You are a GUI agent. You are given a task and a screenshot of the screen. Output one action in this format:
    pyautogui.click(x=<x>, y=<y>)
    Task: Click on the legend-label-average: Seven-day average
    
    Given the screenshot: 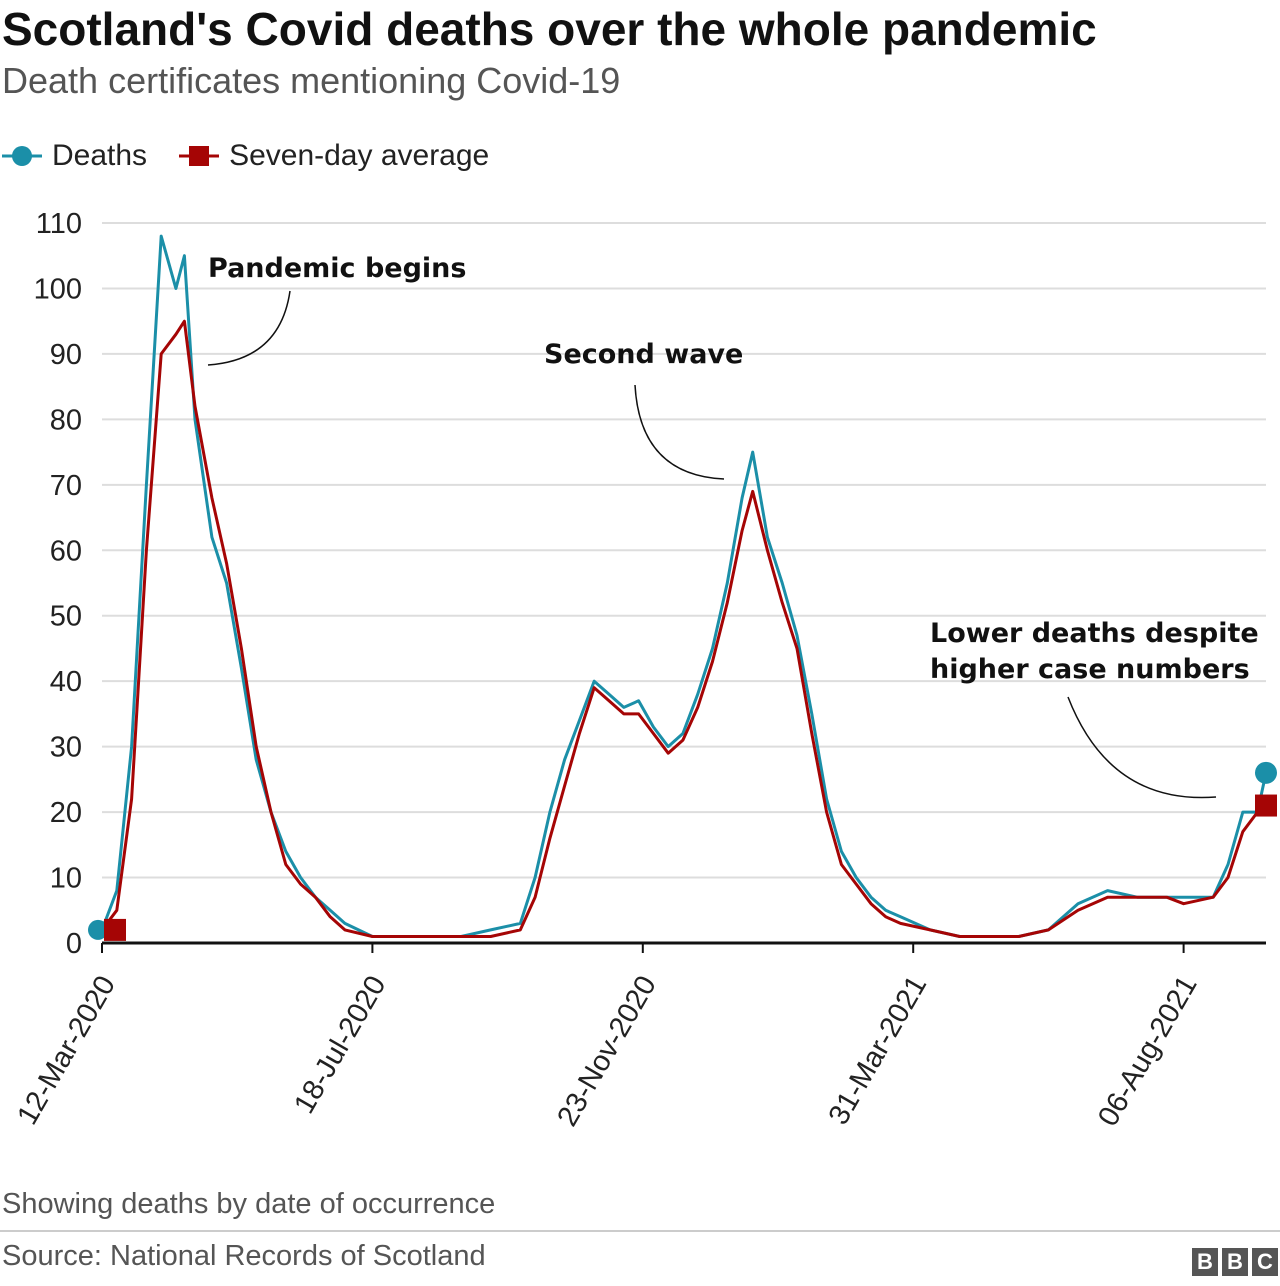 What is the action you would take?
    pyautogui.click(x=359, y=155)
    